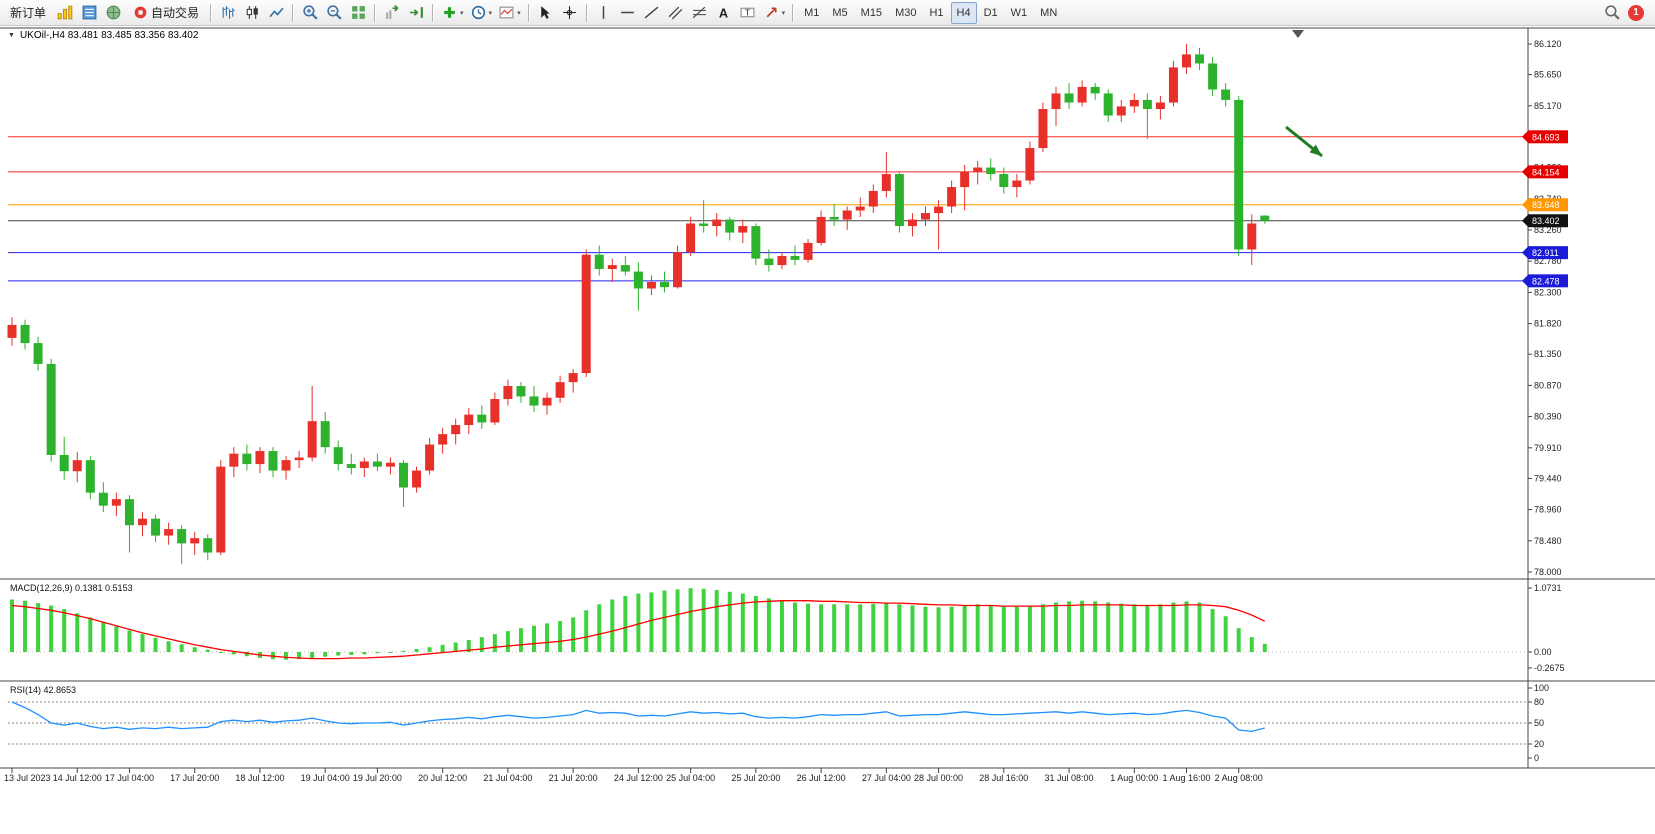 Image resolution: width=1655 pixels, height=834 pixels. Describe the element at coordinates (871, 13) in the screenshot. I see `timeframe-m15-button: M15` at that location.